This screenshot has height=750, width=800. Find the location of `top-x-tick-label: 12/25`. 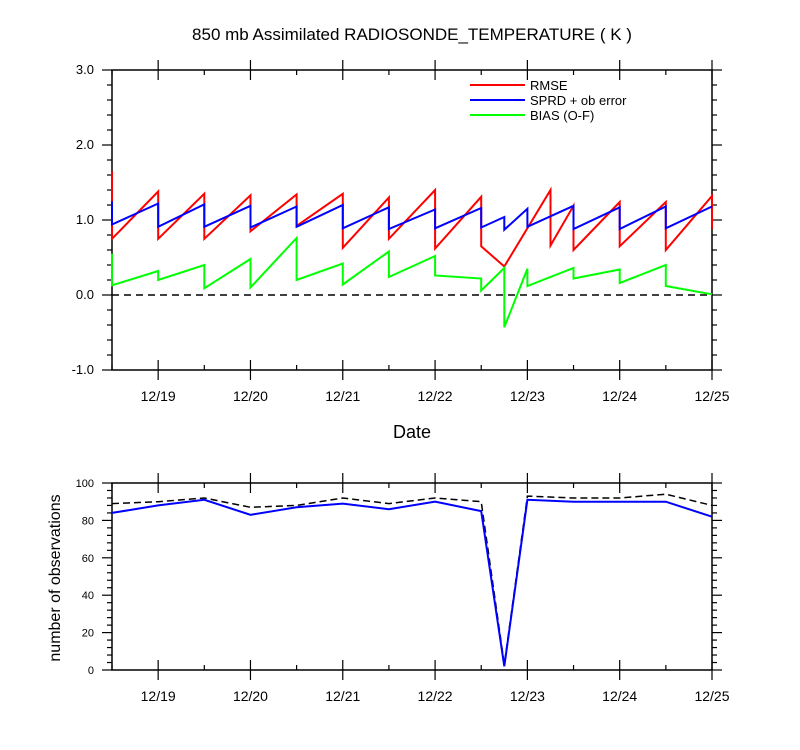

top-x-tick-label: 12/25 is located at coordinates (711, 396).